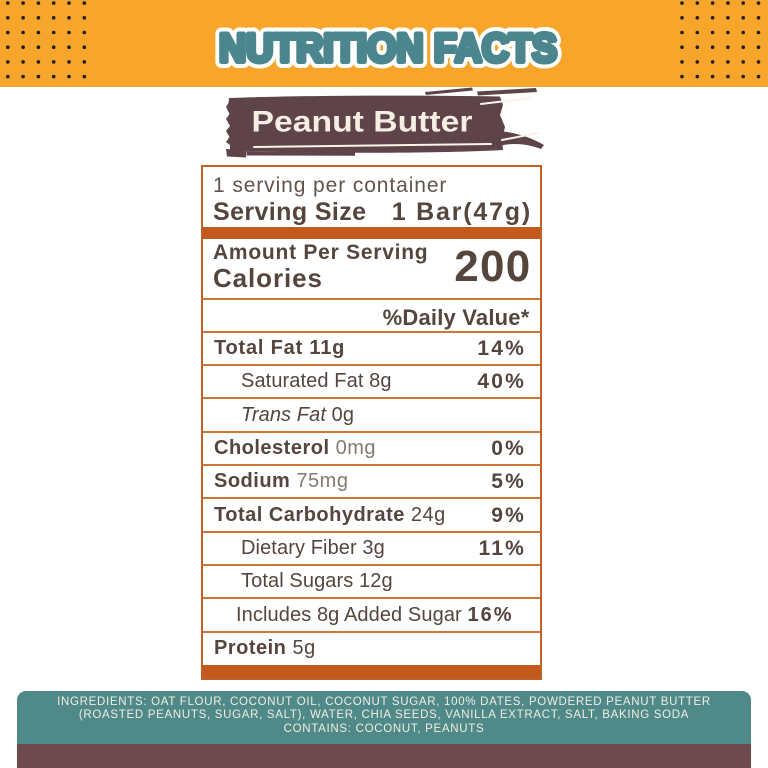  I want to click on svg-text: NUTRITION FACTS, so click(388, 49).